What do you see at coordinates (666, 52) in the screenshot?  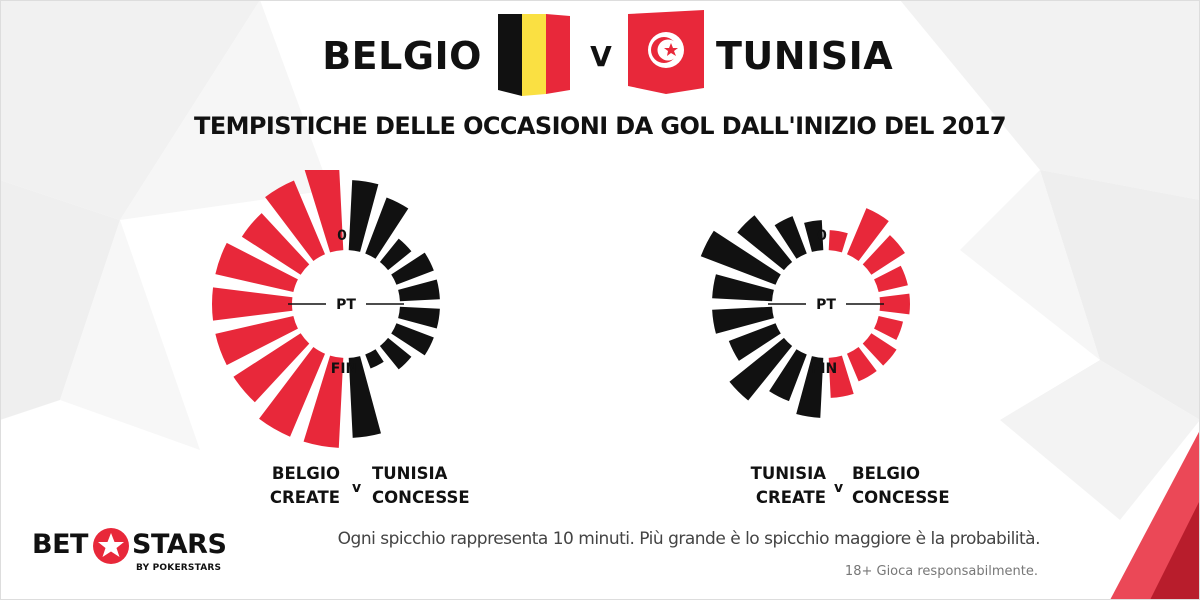 I see `tunisia-flag-icon` at bounding box center [666, 52].